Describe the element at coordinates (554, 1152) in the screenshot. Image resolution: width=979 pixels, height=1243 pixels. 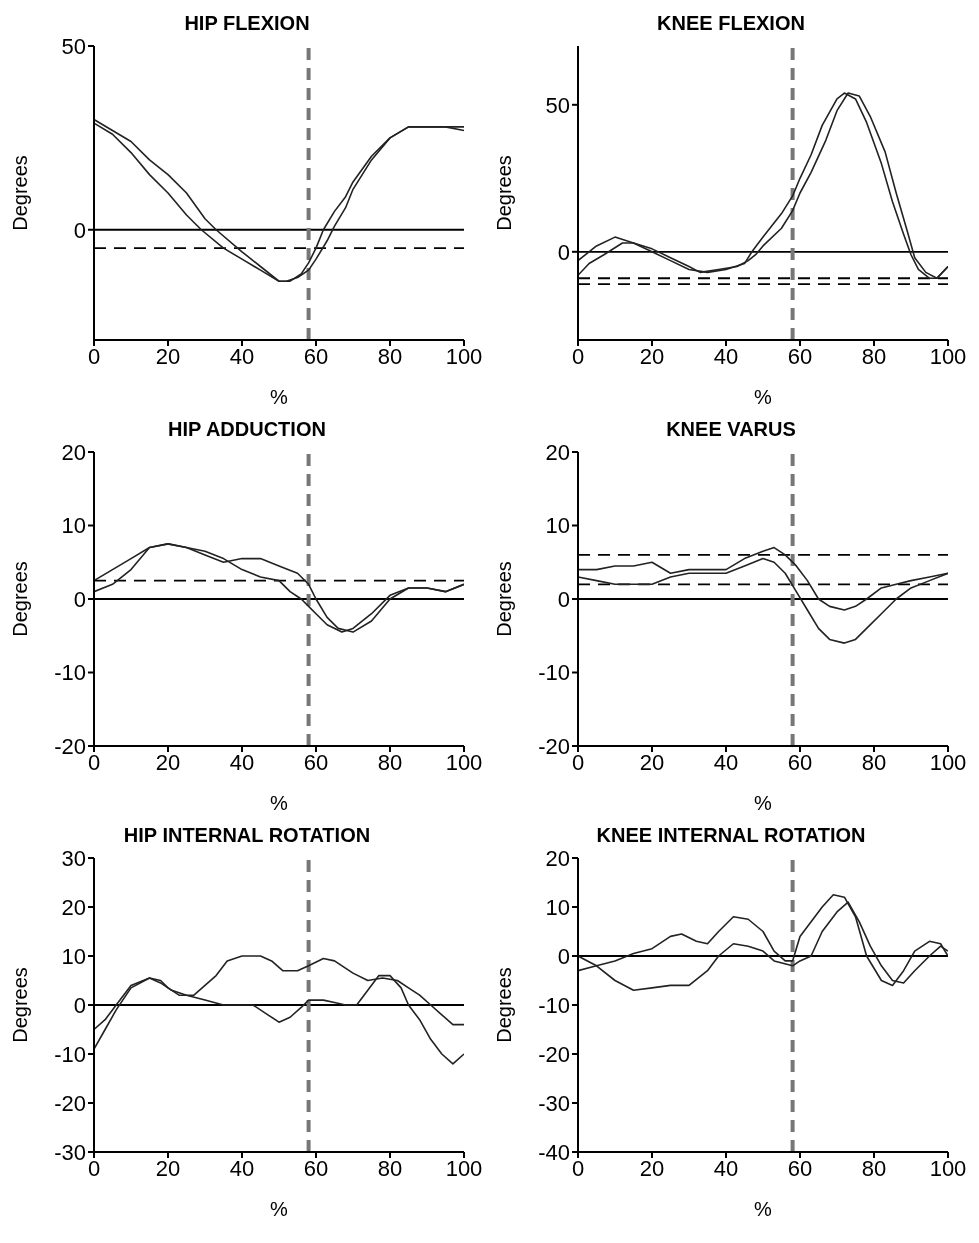
I see `y-tick-label: -40` at that location.